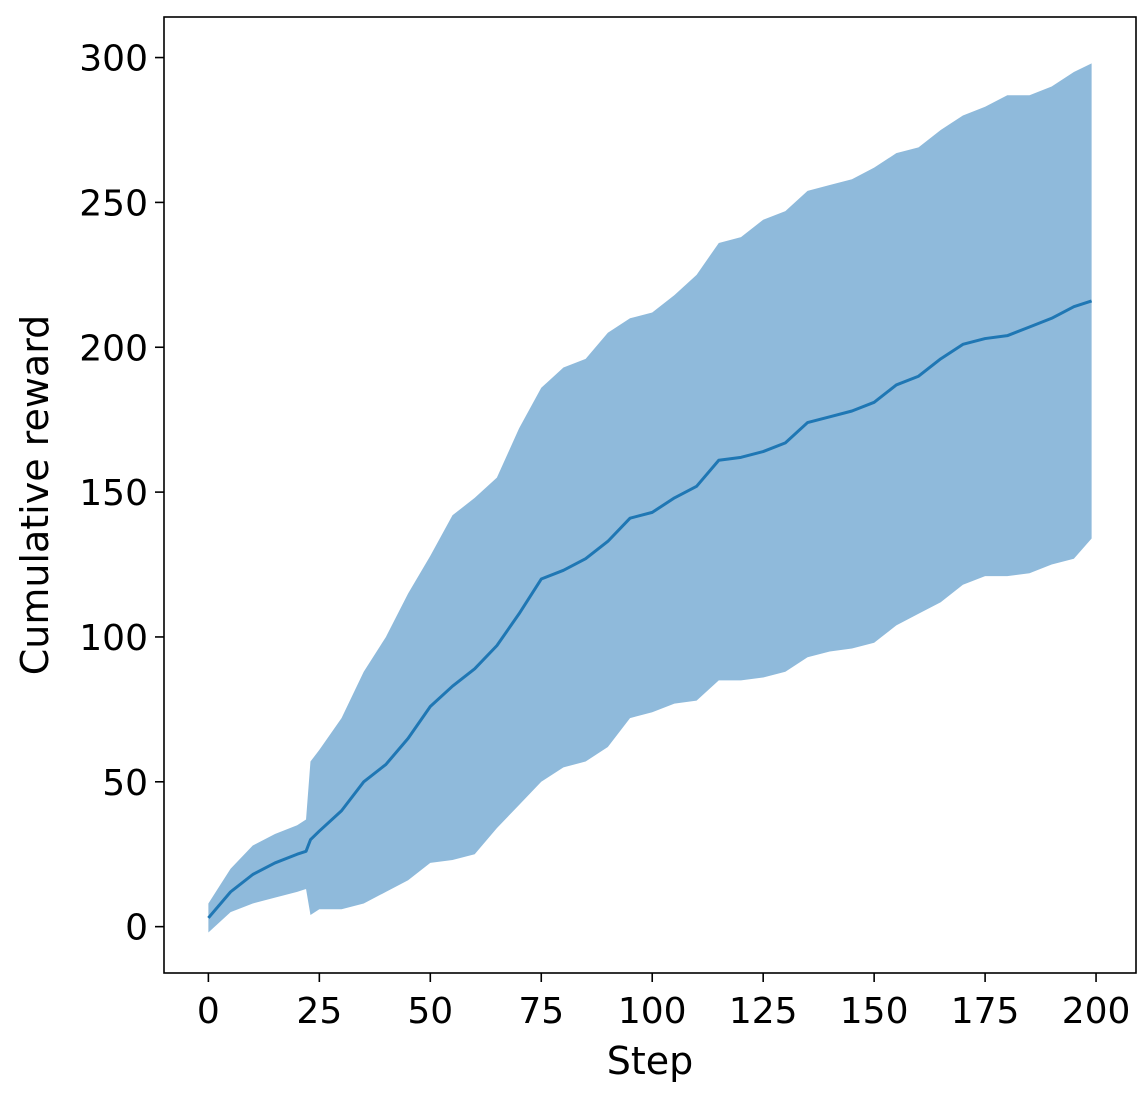  Describe the element at coordinates (652, 1011) in the screenshot. I see `x-tick-label: 100` at that location.